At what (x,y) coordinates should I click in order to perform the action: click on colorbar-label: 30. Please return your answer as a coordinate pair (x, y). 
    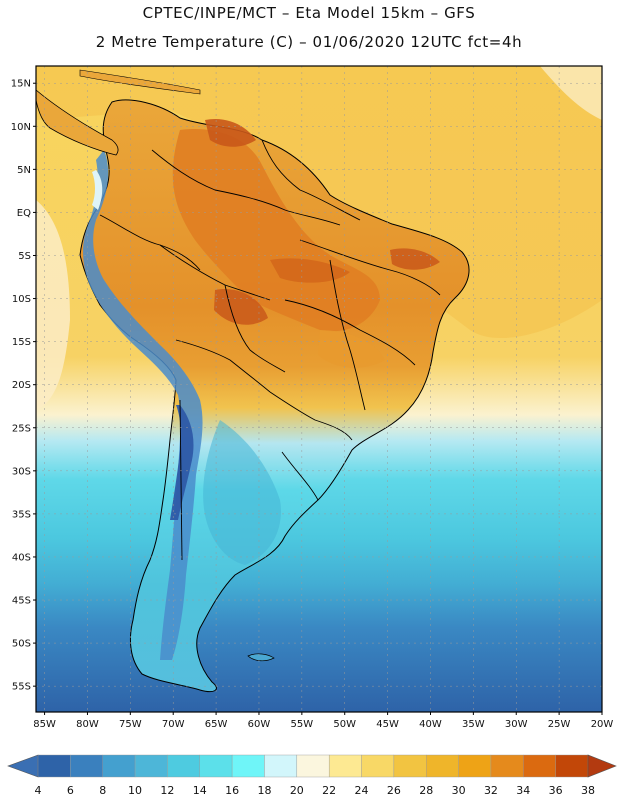
    Looking at the image, I should click on (459, 790).